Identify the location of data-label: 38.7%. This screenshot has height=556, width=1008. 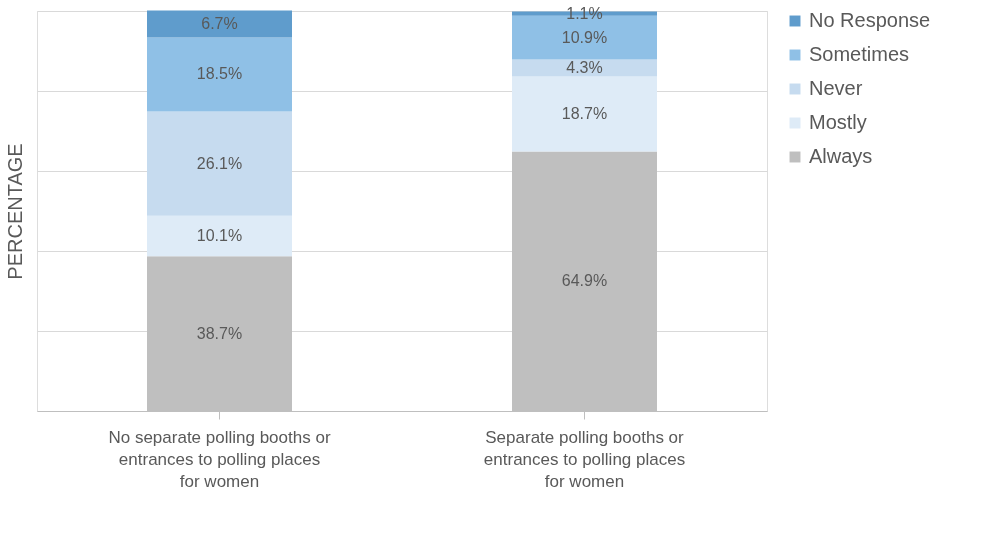
(219, 333).